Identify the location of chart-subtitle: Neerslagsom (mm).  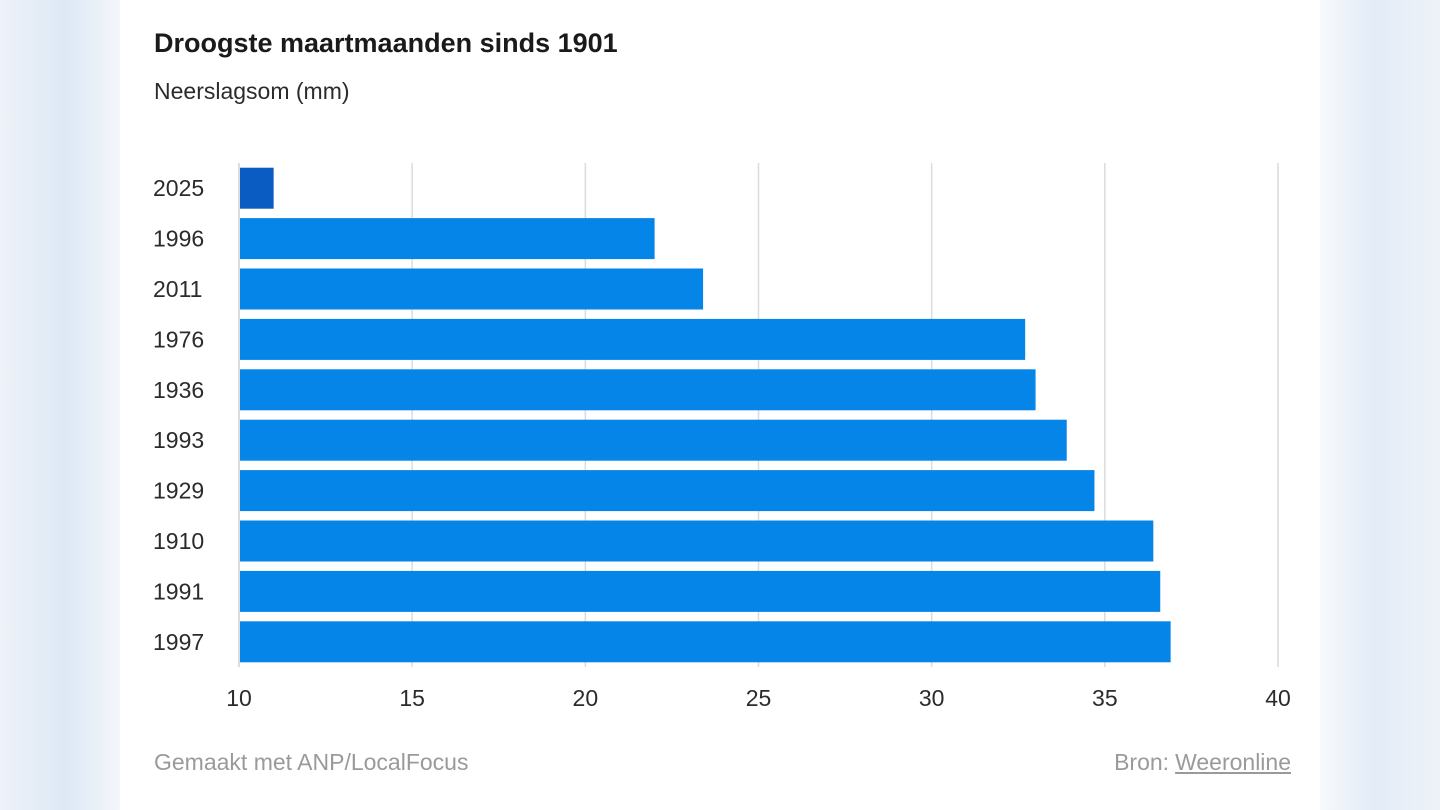
(252, 91).